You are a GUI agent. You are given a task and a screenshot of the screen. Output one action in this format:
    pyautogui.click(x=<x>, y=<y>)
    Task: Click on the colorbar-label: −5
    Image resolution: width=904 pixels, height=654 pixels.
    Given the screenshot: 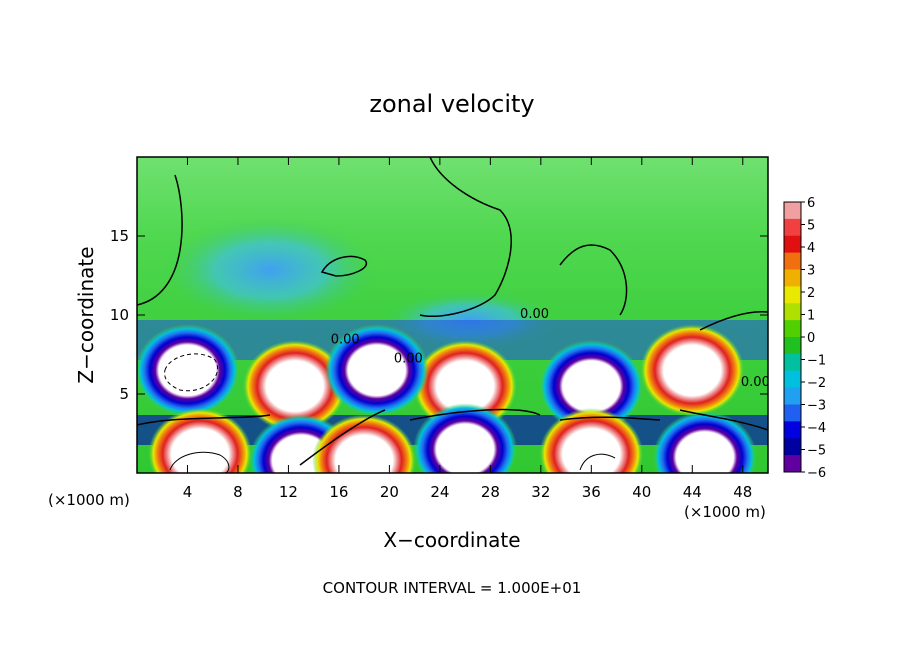 What is the action you would take?
    pyautogui.click(x=816, y=451)
    